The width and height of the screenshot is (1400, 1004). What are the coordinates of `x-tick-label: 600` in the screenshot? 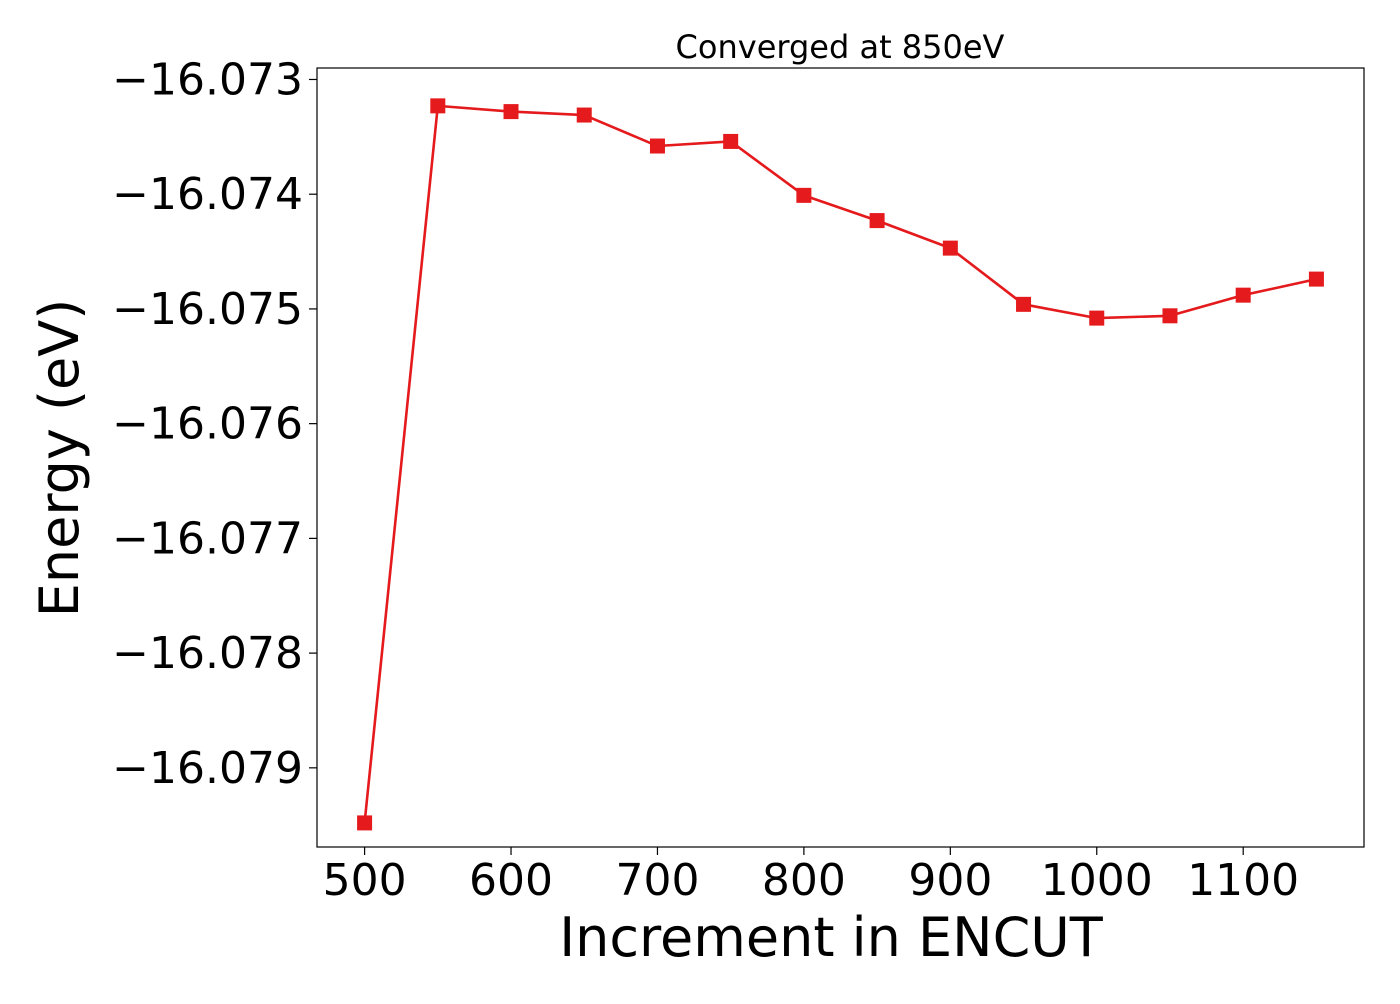 It's located at (511, 880).